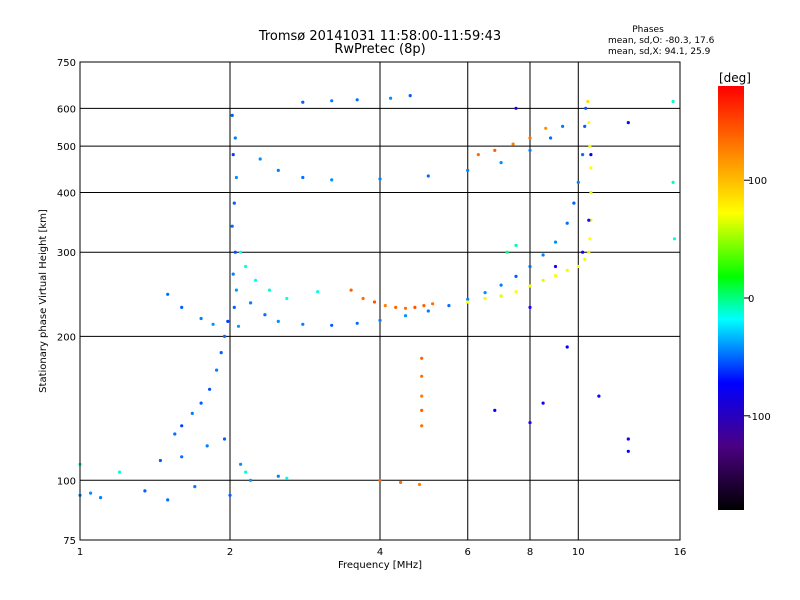 This screenshot has height=600, width=800. Describe the element at coordinates (66, 147) in the screenshot. I see `y-tick-label: 500` at that location.